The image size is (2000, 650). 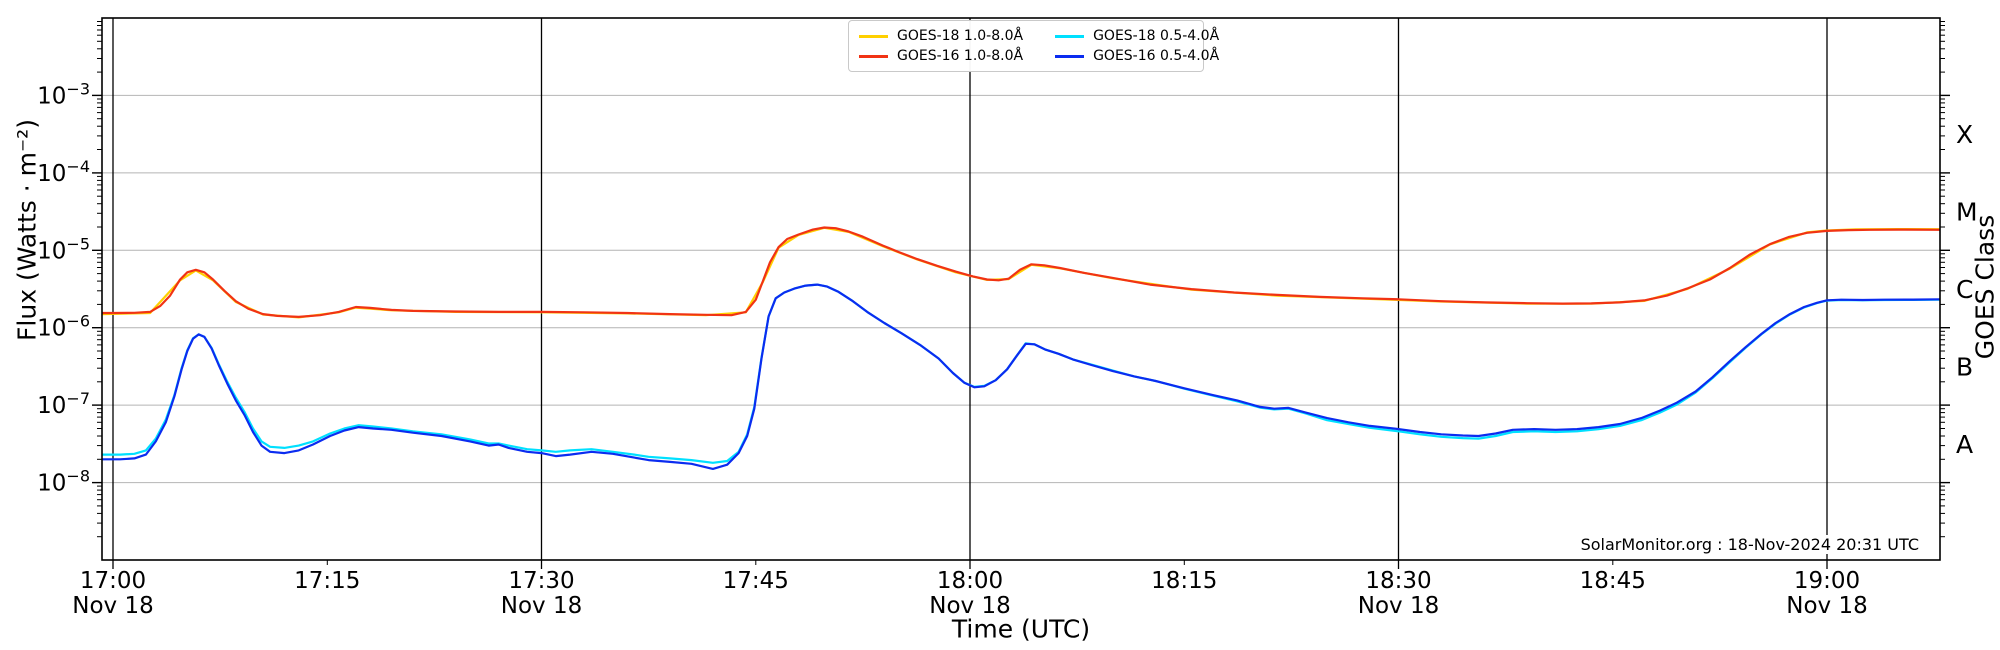 What do you see at coordinates (327, 581) in the screenshot?
I see `x-tick-label: 17:15` at bounding box center [327, 581].